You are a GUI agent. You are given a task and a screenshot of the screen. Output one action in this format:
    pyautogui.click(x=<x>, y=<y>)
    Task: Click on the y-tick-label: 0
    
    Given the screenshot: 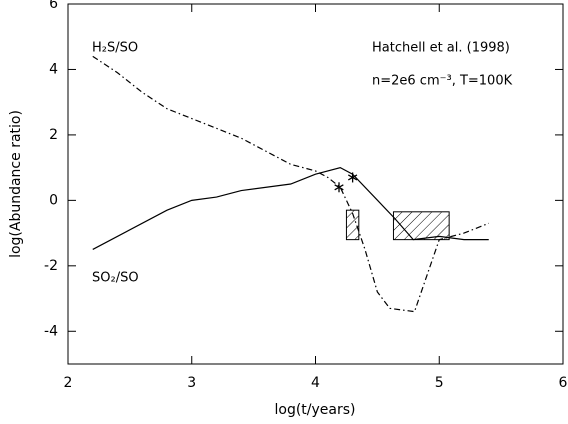 What is the action you would take?
    pyautogui.click(x=53, y=200)
    